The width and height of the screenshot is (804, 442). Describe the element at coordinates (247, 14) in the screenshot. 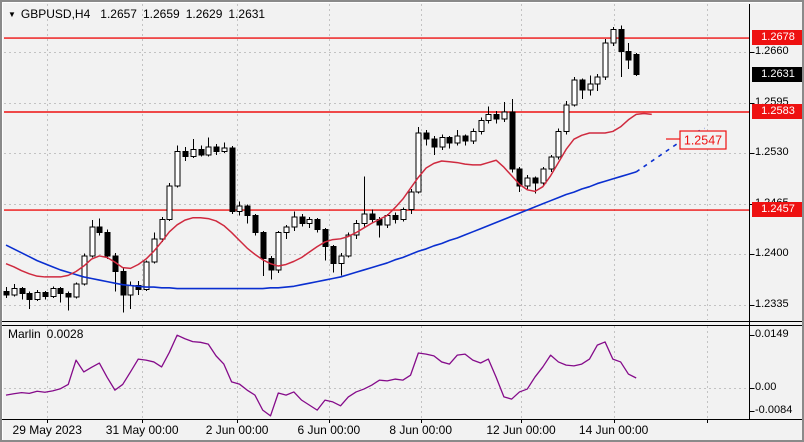

I see `quote-close: 1.2631` at that location.